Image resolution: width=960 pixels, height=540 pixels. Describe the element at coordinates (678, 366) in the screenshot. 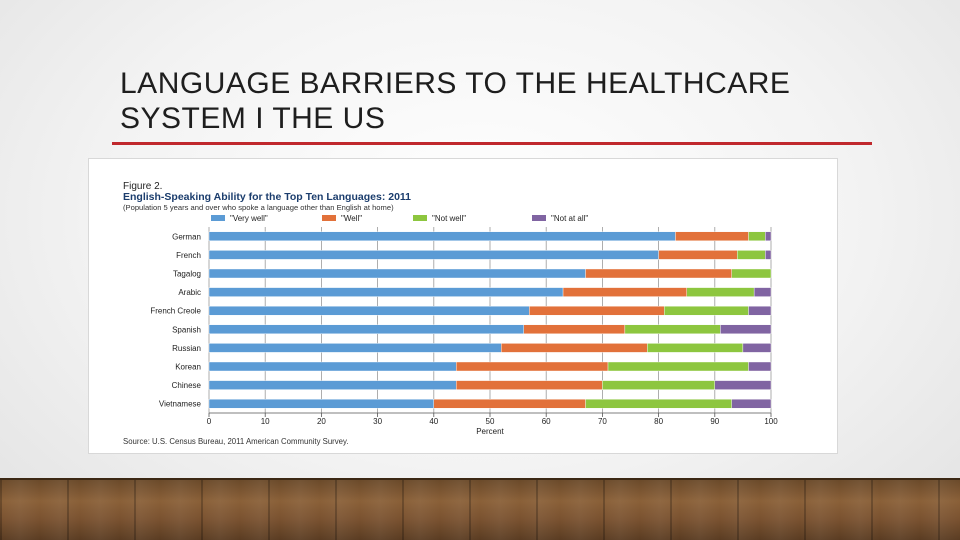

I see `bar-korean-not_well` at that location.